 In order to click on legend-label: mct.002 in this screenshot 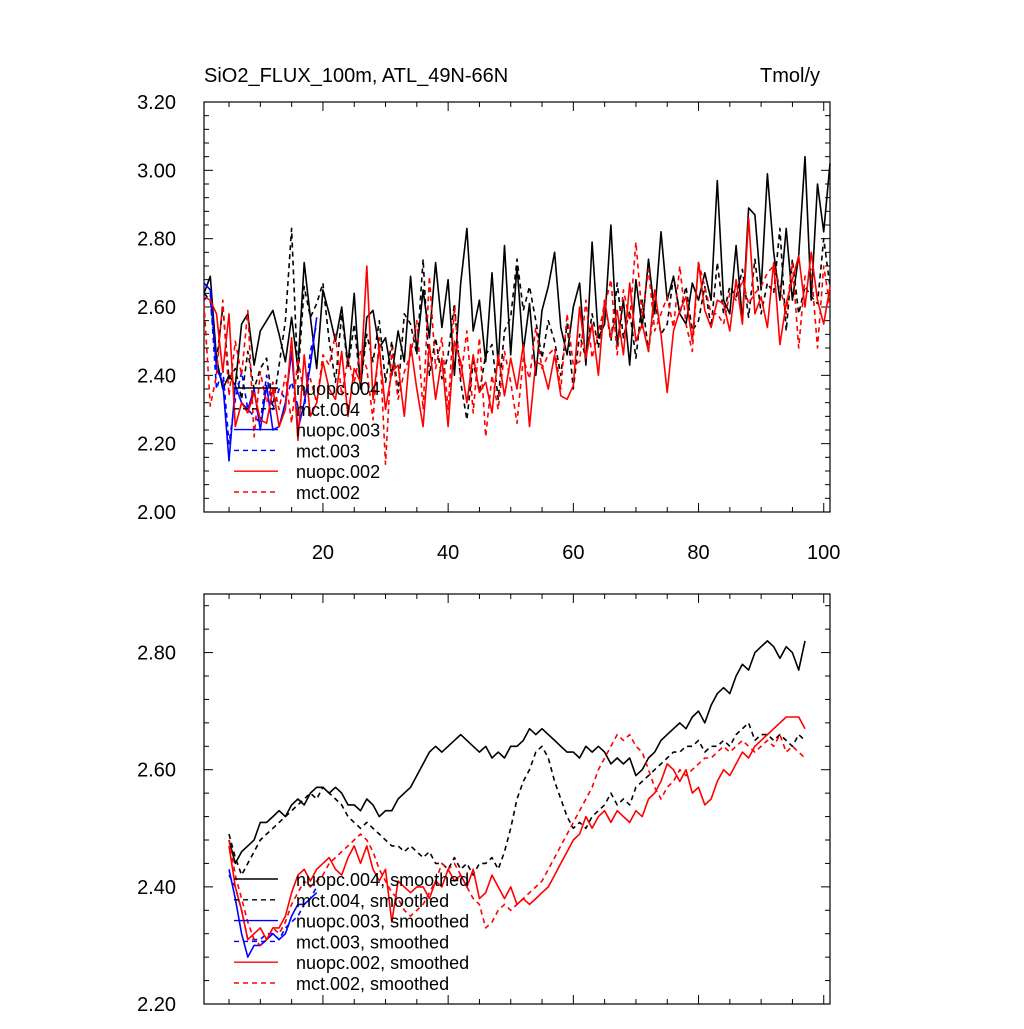, I will do `click(328, 493)`.